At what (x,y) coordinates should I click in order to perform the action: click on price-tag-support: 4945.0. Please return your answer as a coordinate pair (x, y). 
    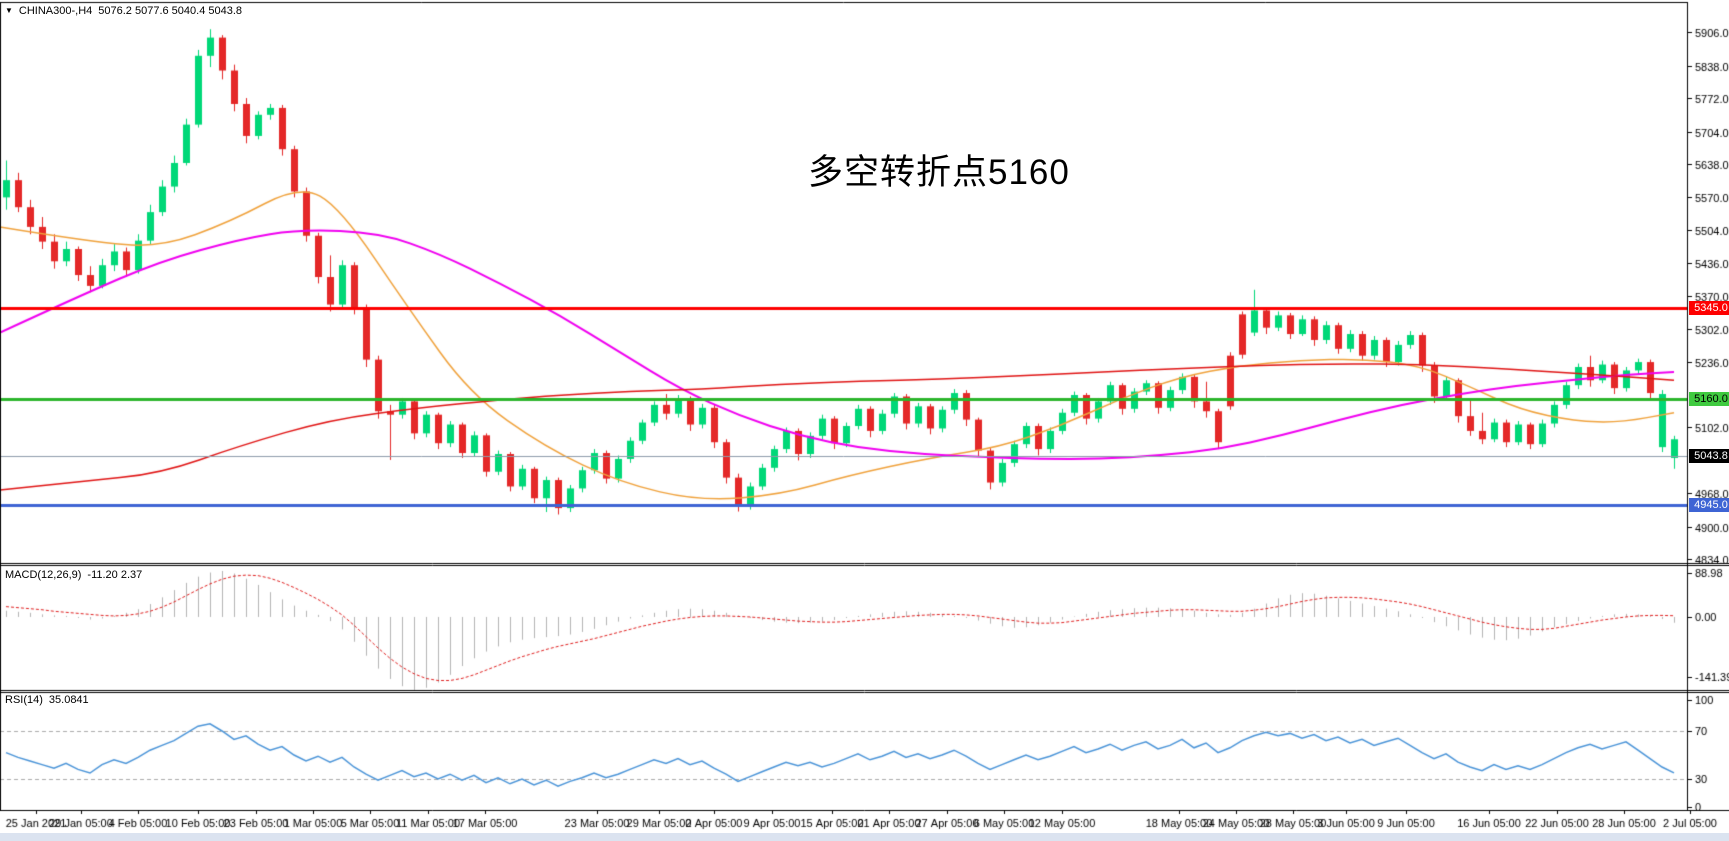
    Looking at the image, I should click on (1709, 505).